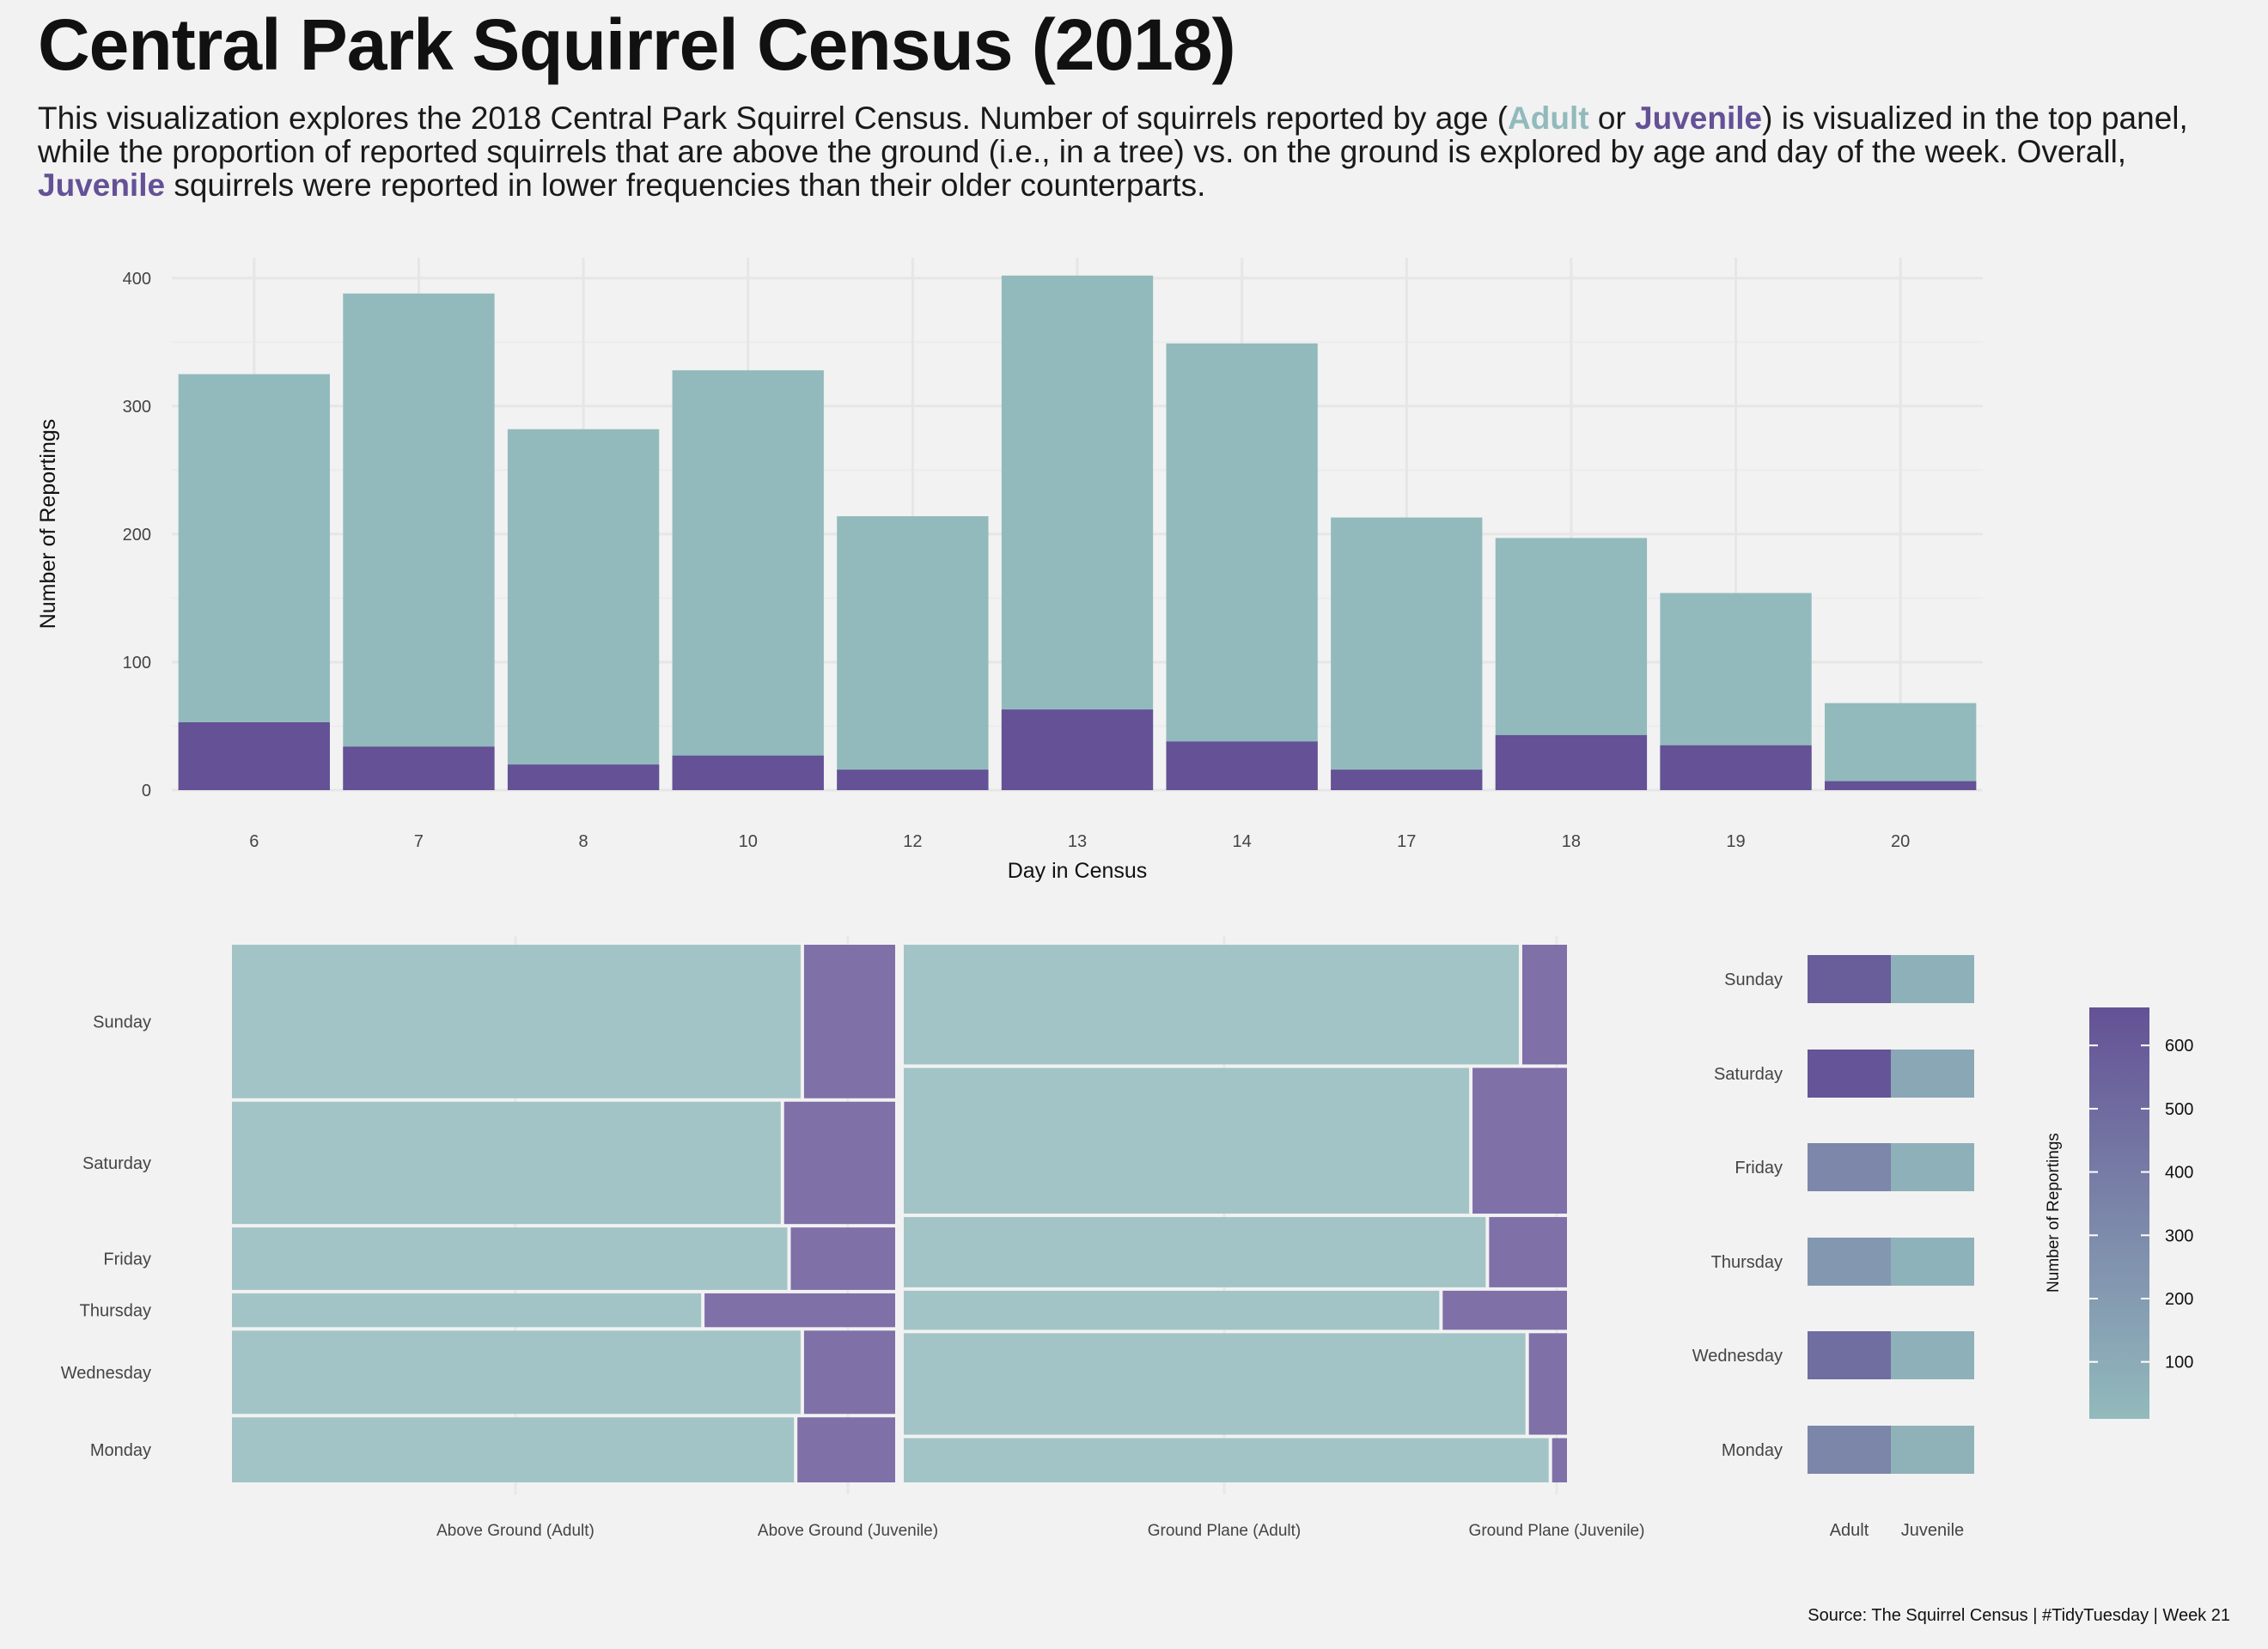  Describe the element at coordinates (115, 1311) in the screenshot. I see `mosaic-row-label: Thursday` at that location.